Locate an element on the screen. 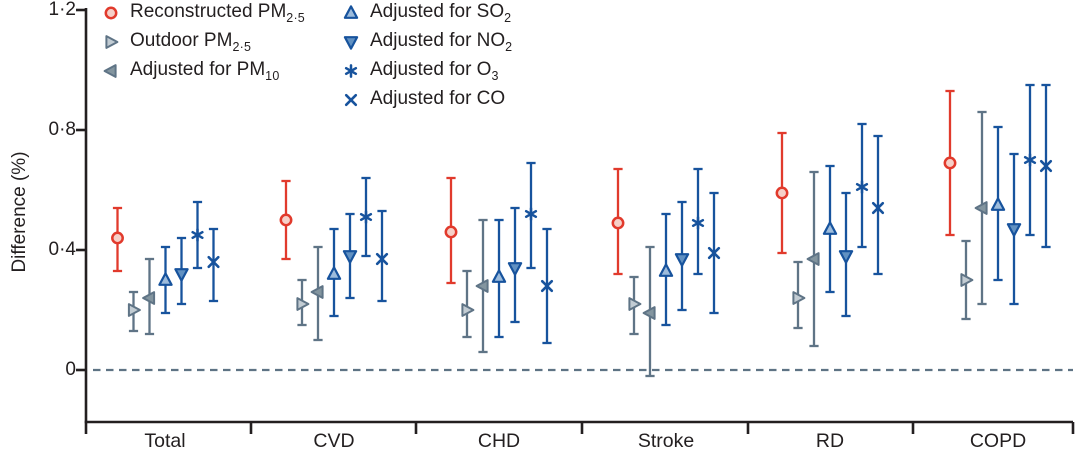 The height and width of the screenshot is (455, 1080). y-tick-label: 0·4 is located at coordinates (62, 249).